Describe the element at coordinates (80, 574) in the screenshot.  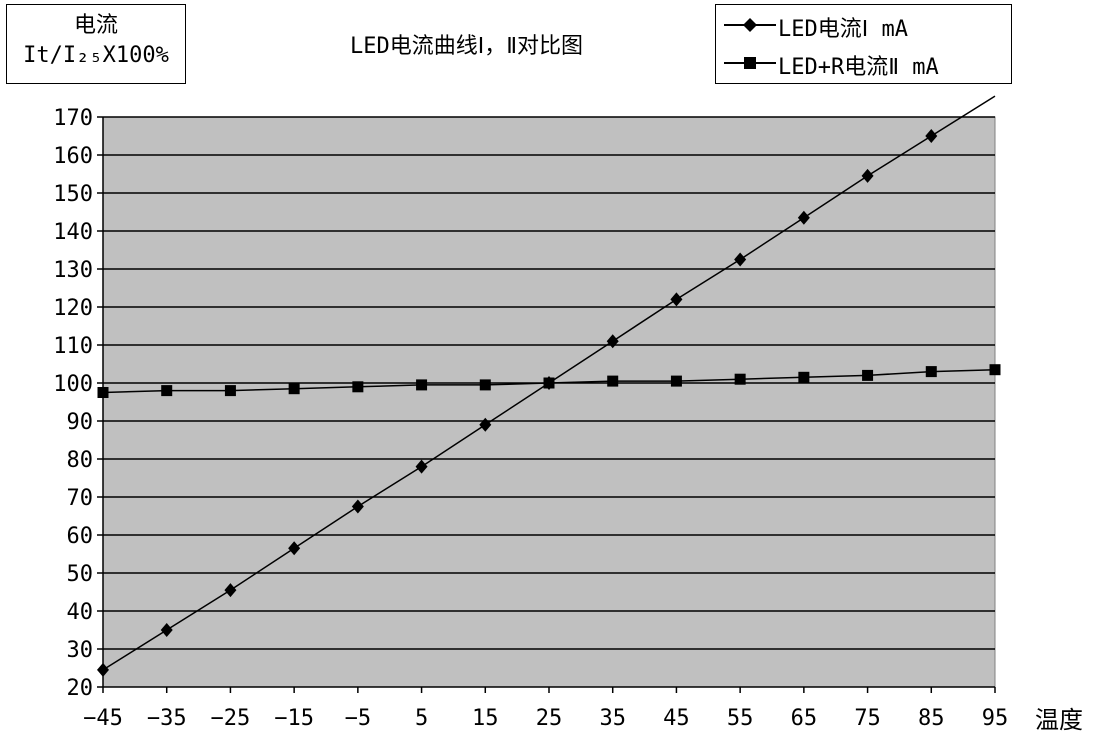
I see `y-tick-label: 50` at that location.